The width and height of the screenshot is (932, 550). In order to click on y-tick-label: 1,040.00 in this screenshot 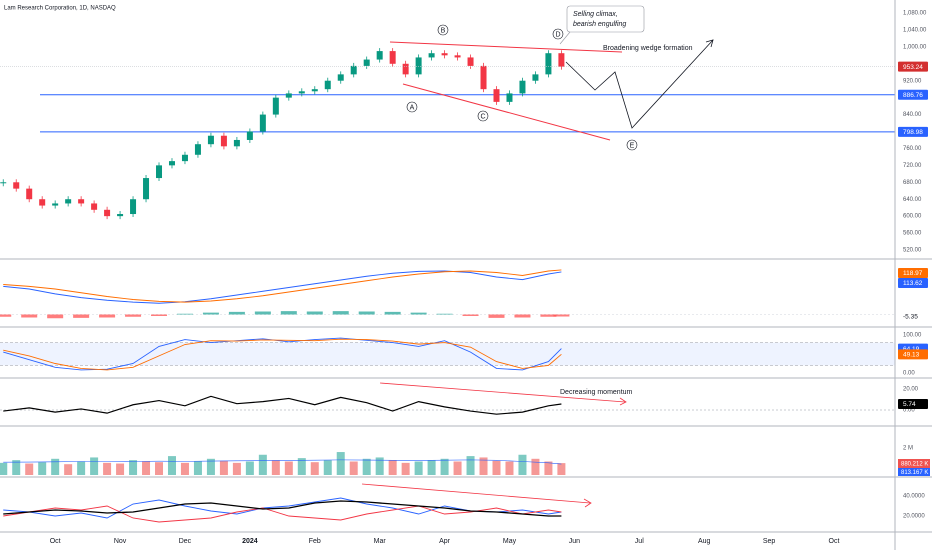, I will do `click(915, 31)`.